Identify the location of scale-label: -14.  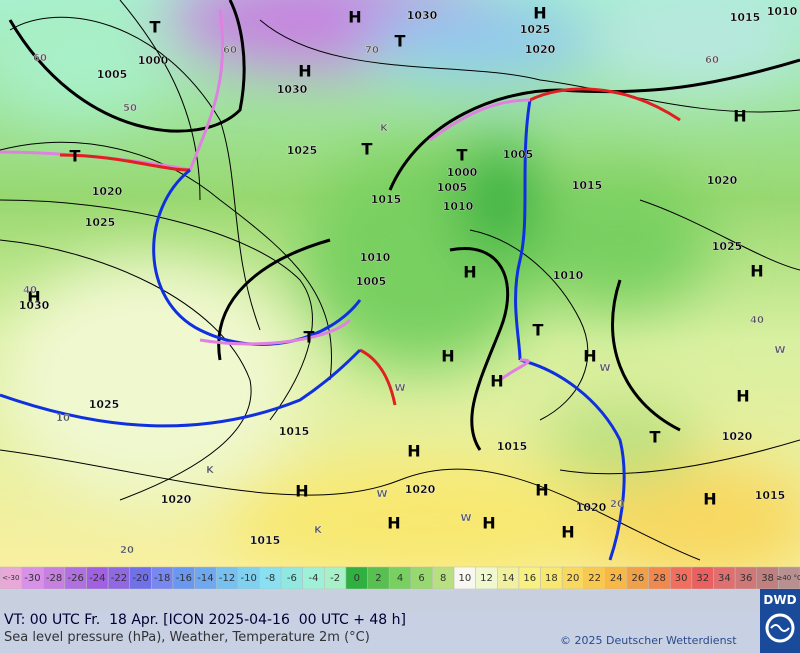
(205, 578).